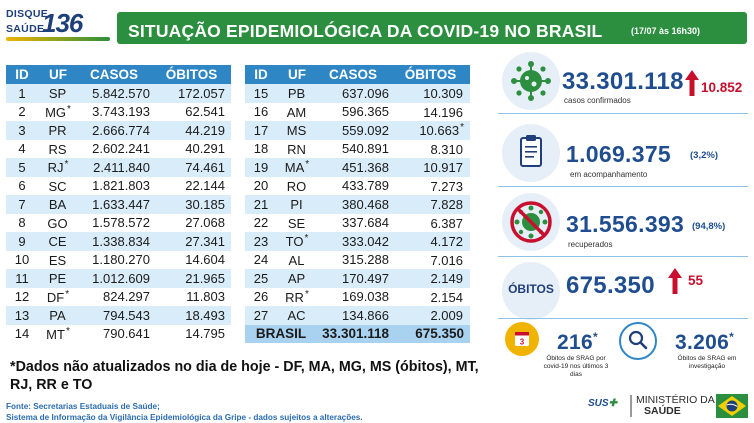  Describe the element at coordinates (205, 167) in the screenshot. I see `obitos-value: 74.461` at that location.